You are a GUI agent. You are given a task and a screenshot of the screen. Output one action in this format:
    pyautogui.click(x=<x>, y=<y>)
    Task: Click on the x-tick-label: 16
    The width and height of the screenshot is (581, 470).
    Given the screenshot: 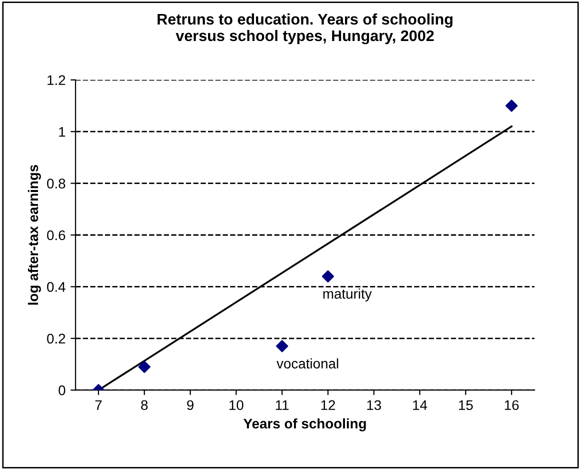 What is the action you would take?
    pyautogui.click(x=511, y=405)
    